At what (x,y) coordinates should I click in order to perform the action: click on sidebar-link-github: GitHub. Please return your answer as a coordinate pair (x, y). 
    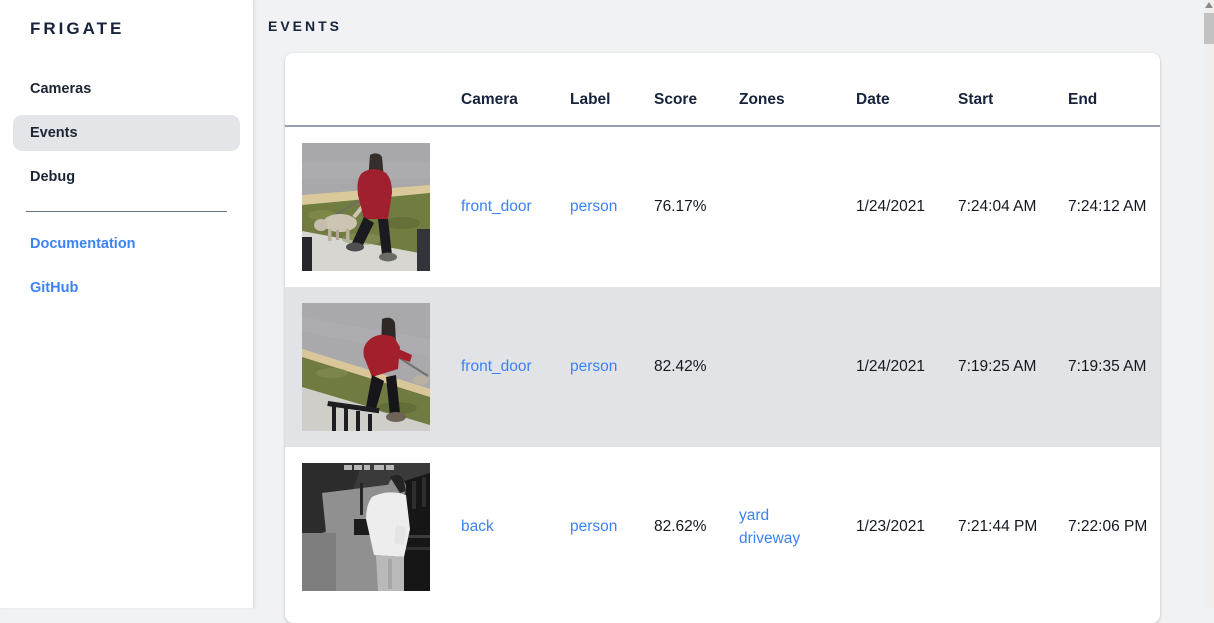
    Looking at the image, I should click on (126, 288).